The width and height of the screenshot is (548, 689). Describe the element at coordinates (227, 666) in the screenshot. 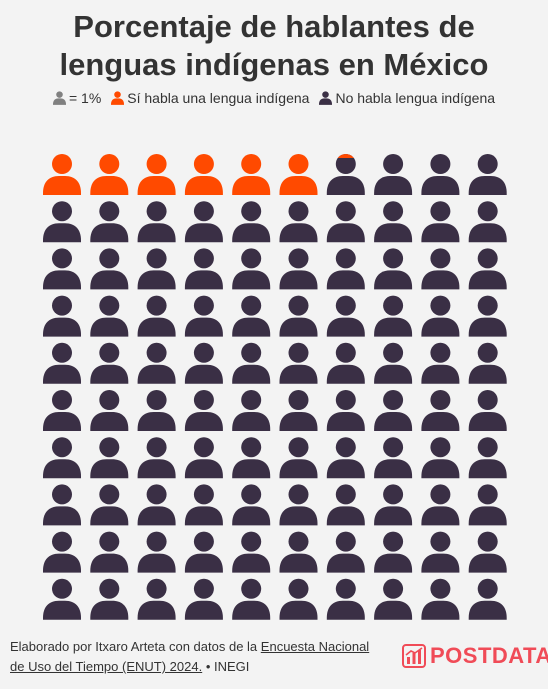

I see `source-suffix: • INEGI` at that location.